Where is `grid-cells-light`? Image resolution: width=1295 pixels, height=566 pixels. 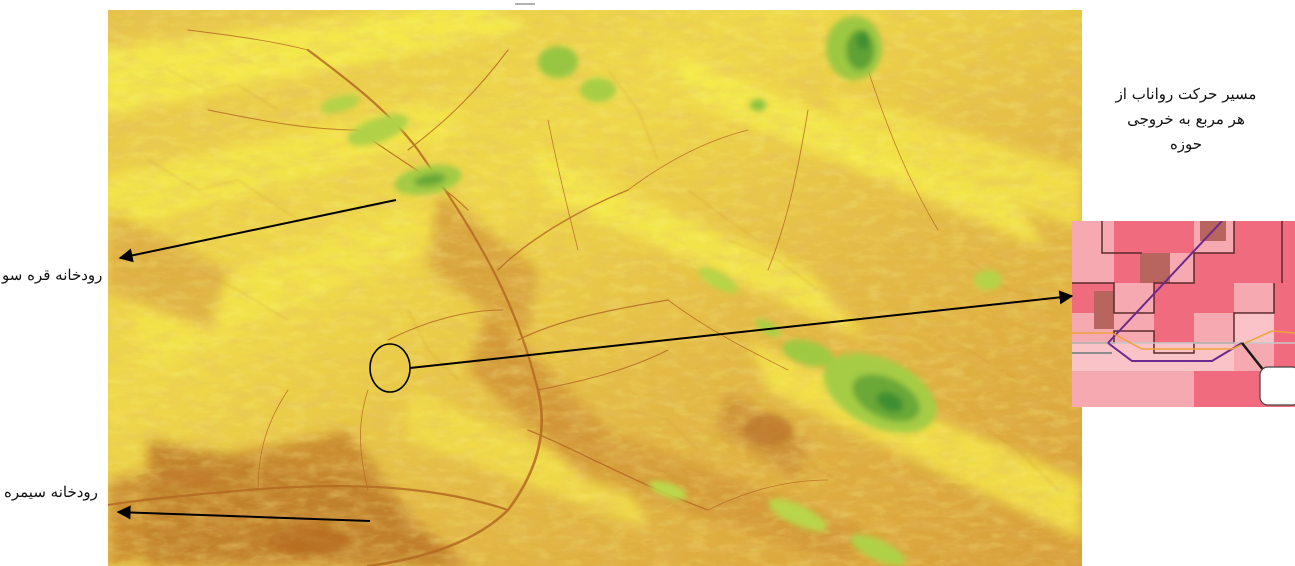
grid-cells-light is located at coordinates (1173, 314).